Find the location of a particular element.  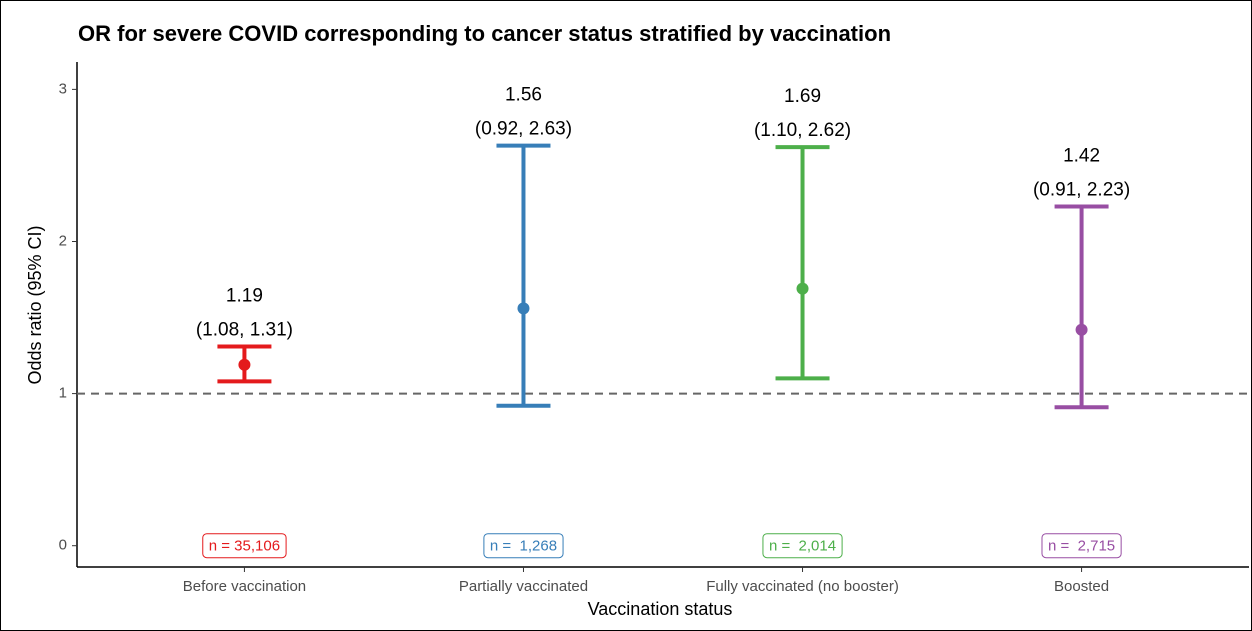

x-tick-label: Boosted is located at coordinates (1081, 586).